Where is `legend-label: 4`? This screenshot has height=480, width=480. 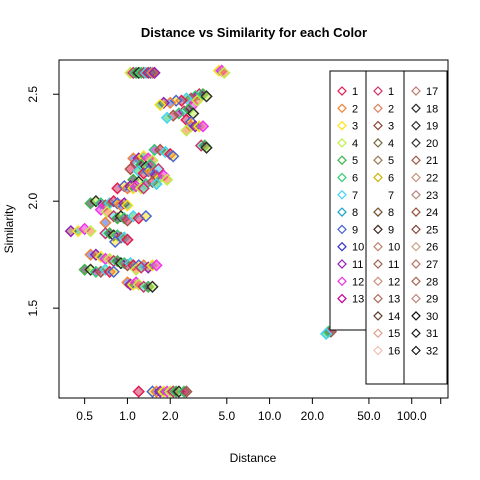 legend-label: 4 is located at coordinates (391, 144).